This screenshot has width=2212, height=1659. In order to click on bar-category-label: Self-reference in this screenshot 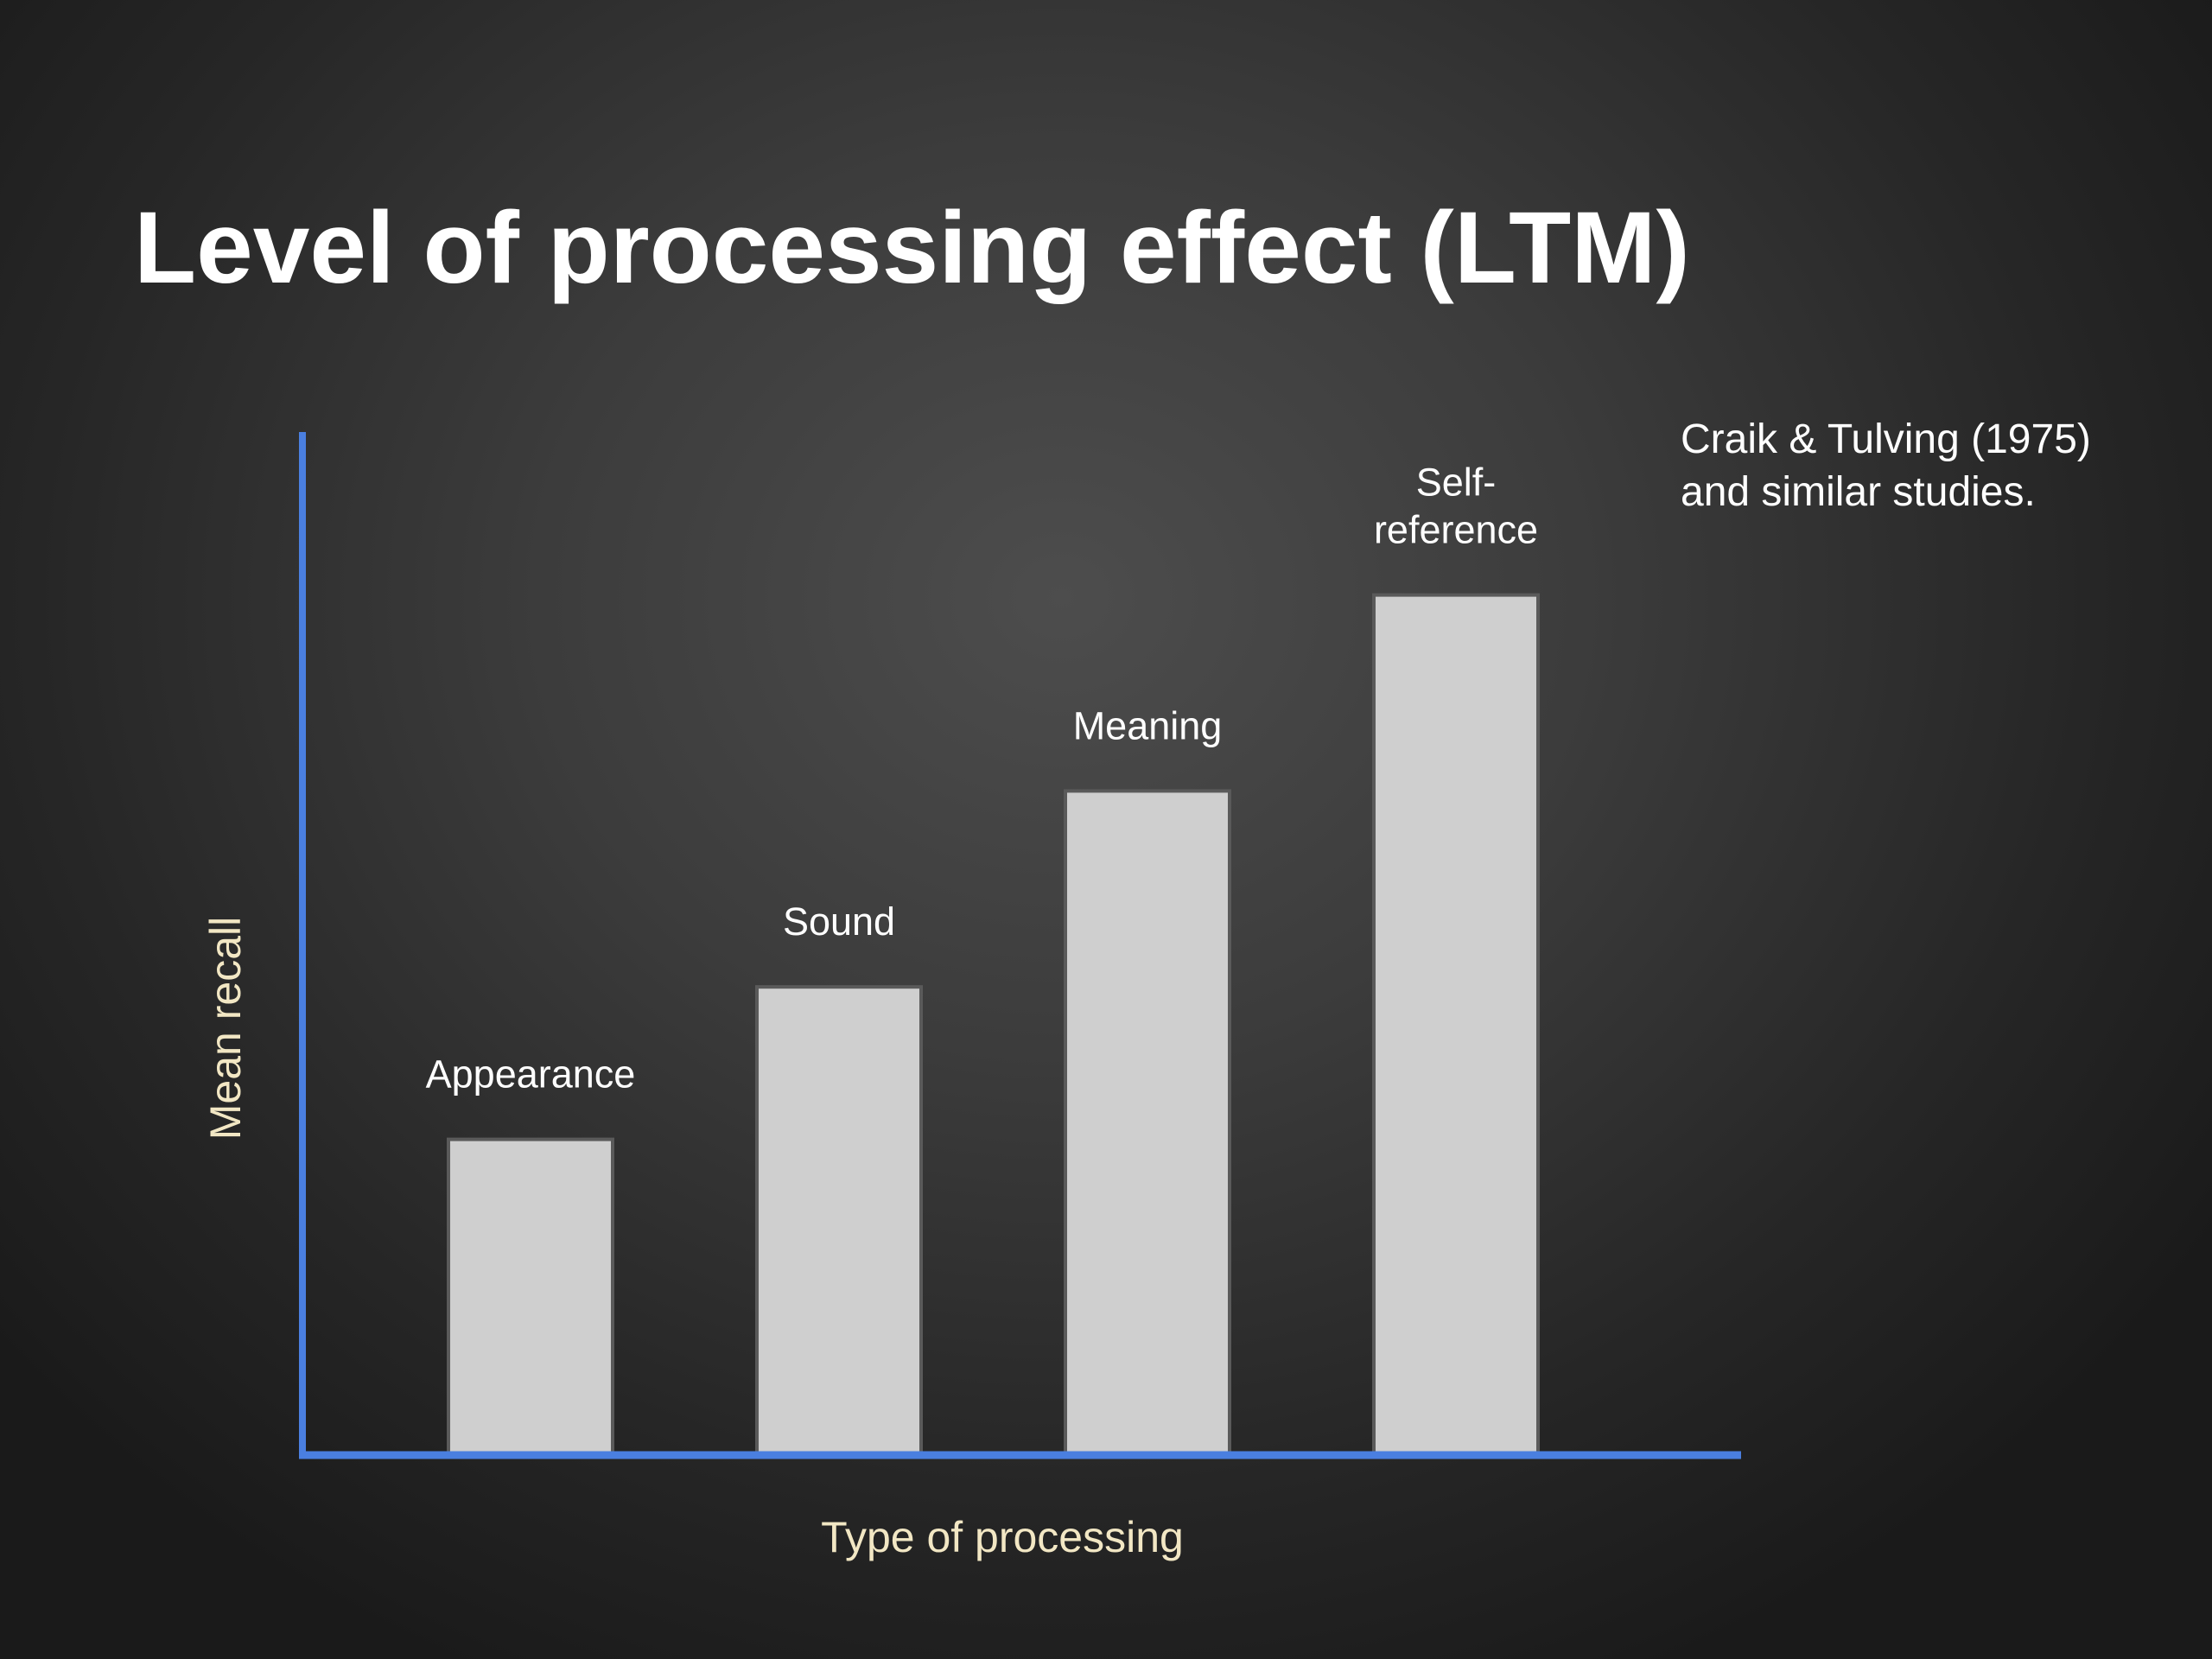, I will do `click(1456, 506)`.